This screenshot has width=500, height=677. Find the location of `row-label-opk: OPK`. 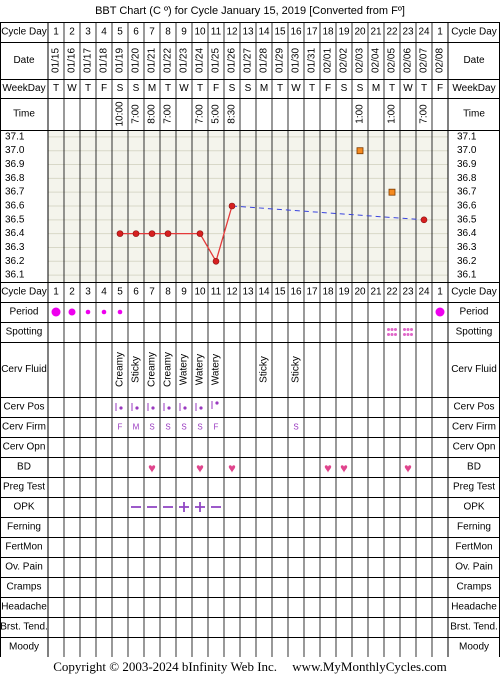

row-label-opk: OPK is located at coordinates (23, 507).